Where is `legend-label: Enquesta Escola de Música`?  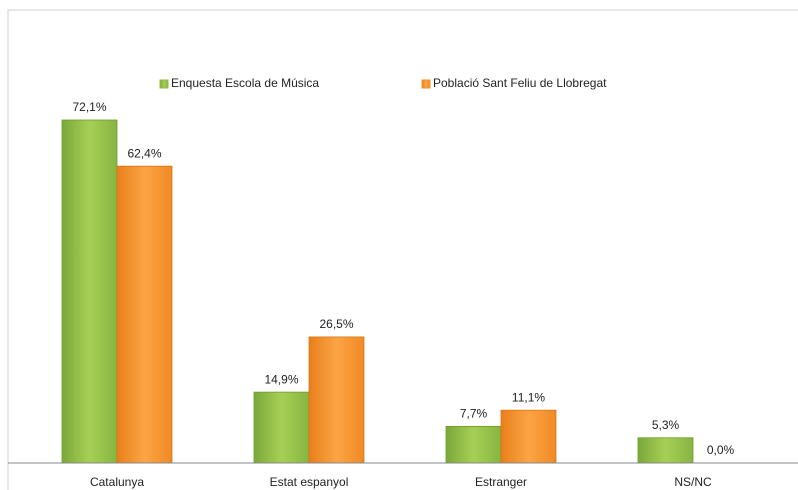 legend-label: Enquesta Escola de Música is located at coordinates (245, 83).